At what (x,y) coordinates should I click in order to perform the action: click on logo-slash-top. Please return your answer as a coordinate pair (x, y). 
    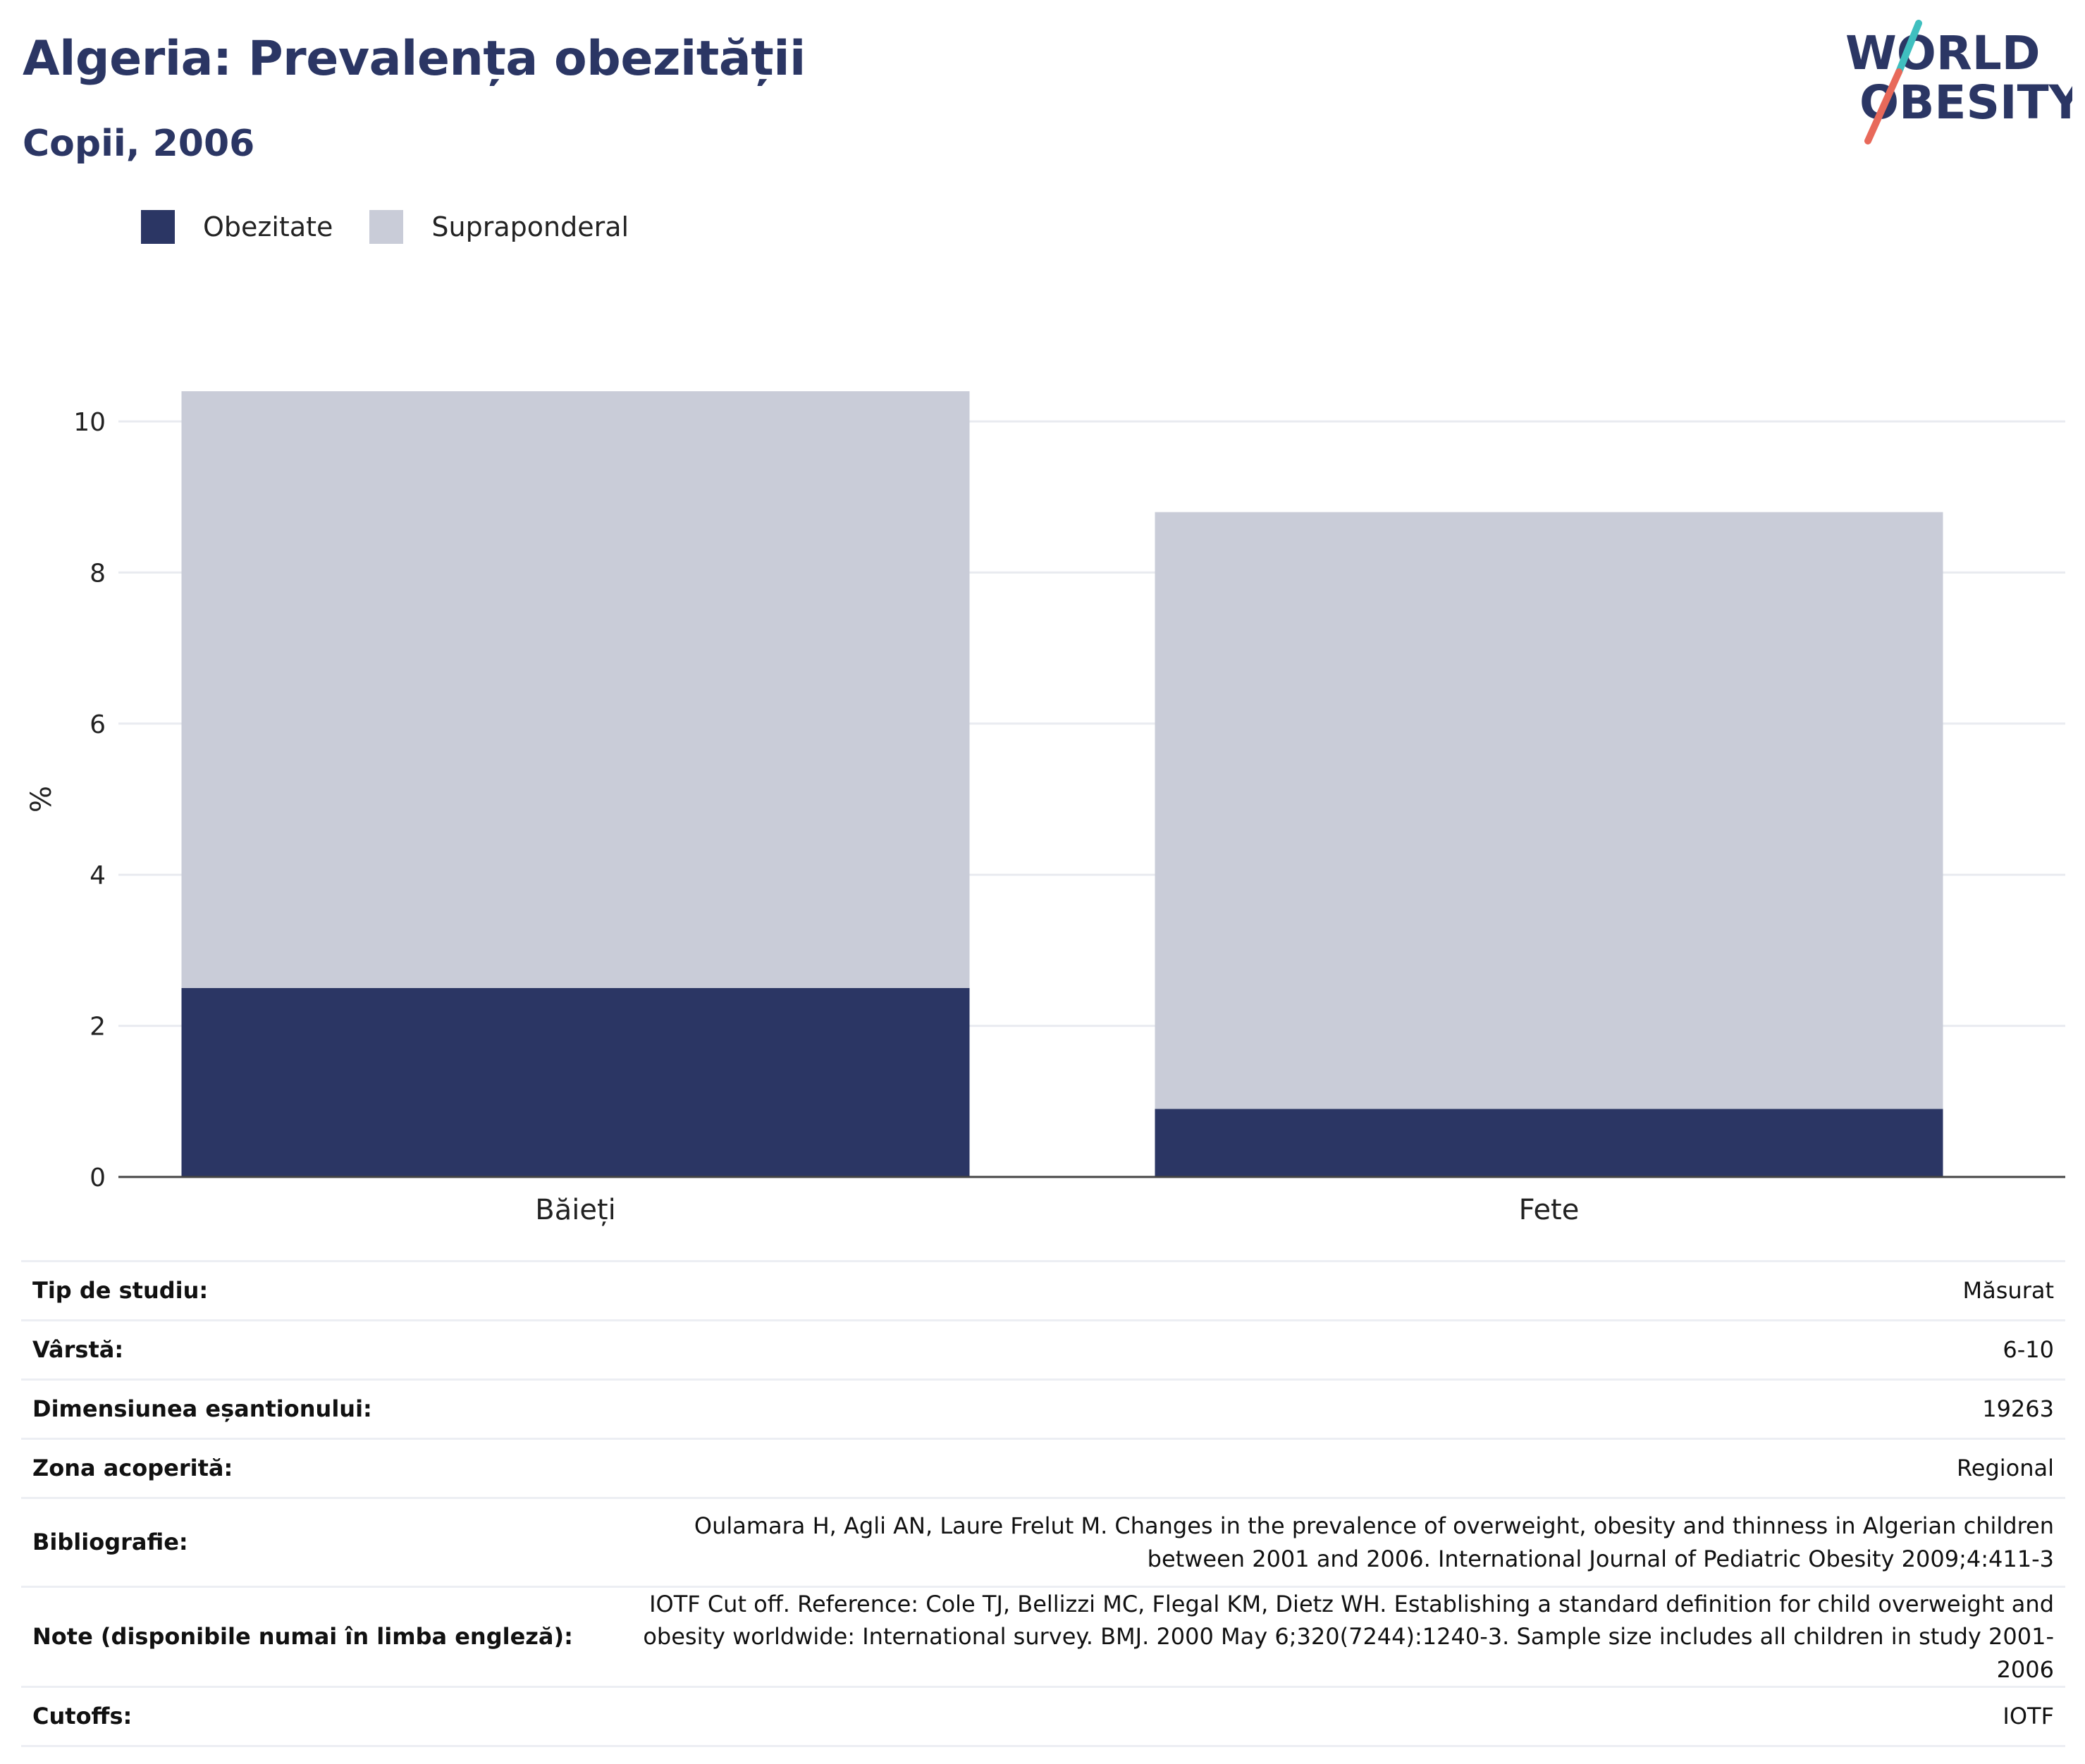
    Looking at the image, I should click on (1908, 47).